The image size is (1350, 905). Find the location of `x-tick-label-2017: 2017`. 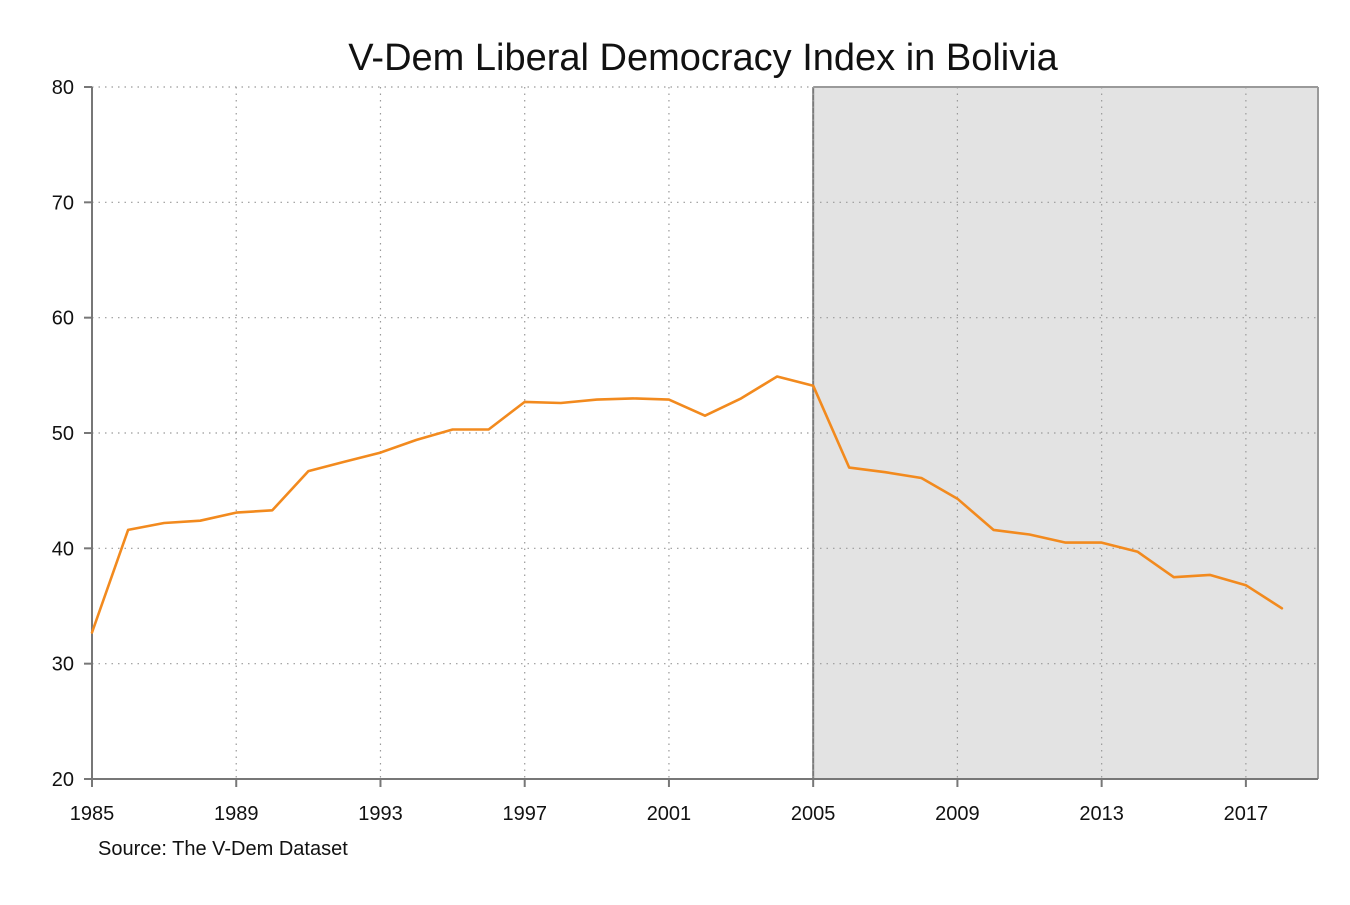

x-tick-label-2017: 2017 is located at coordinates (1246, 814).